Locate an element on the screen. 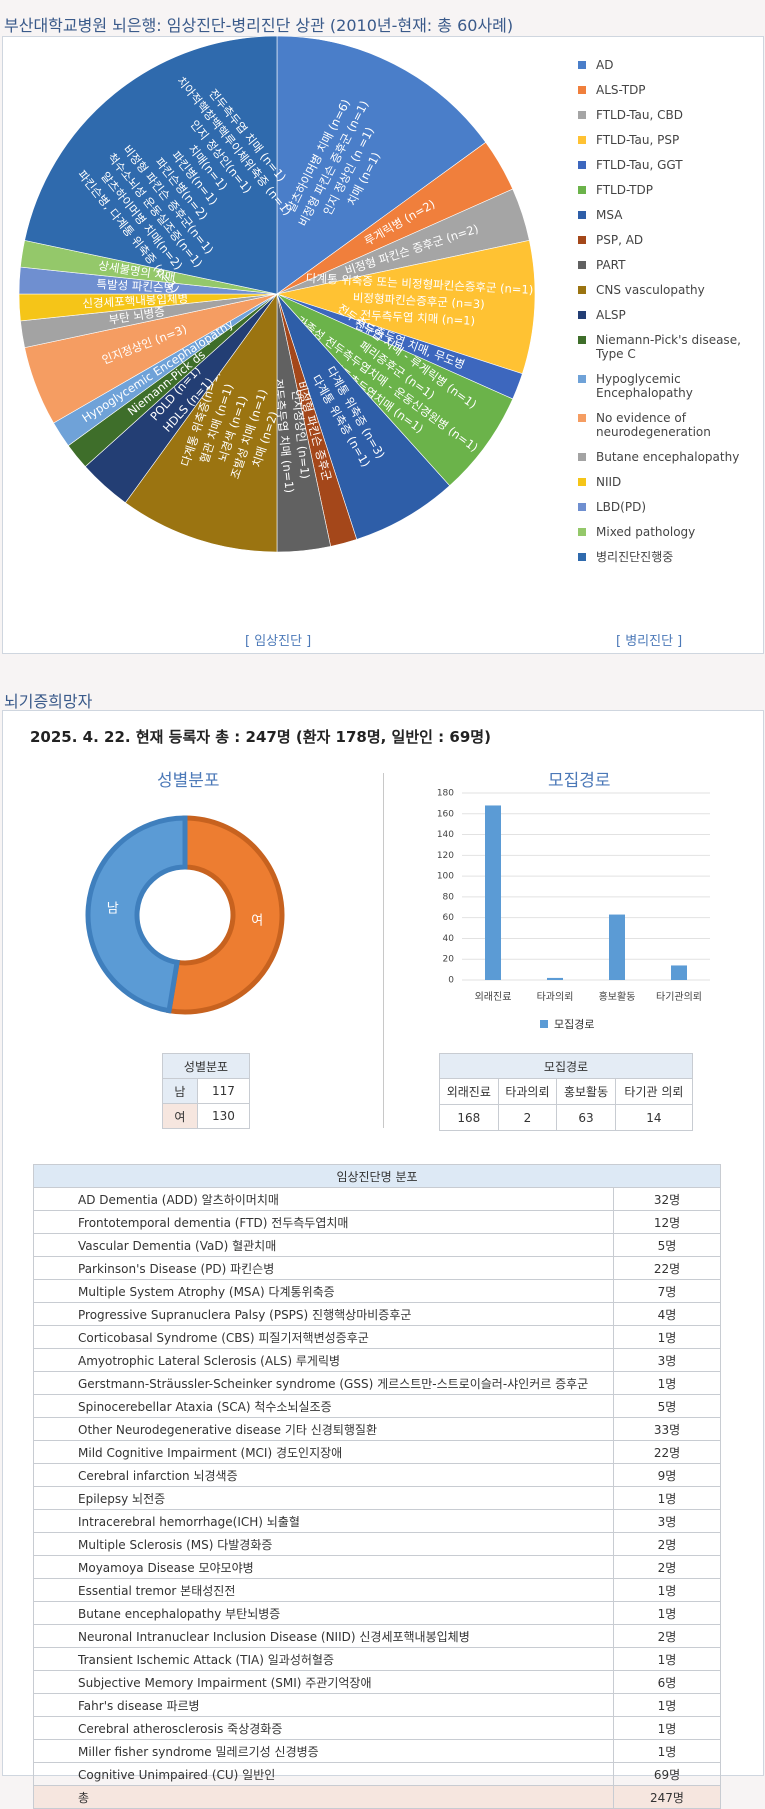 The image size is (765, 1809). table-row: Spinocerebellar Ataxia (SCA) 척수소뇌실조증 5명 is located at coordinates (377, 1406).